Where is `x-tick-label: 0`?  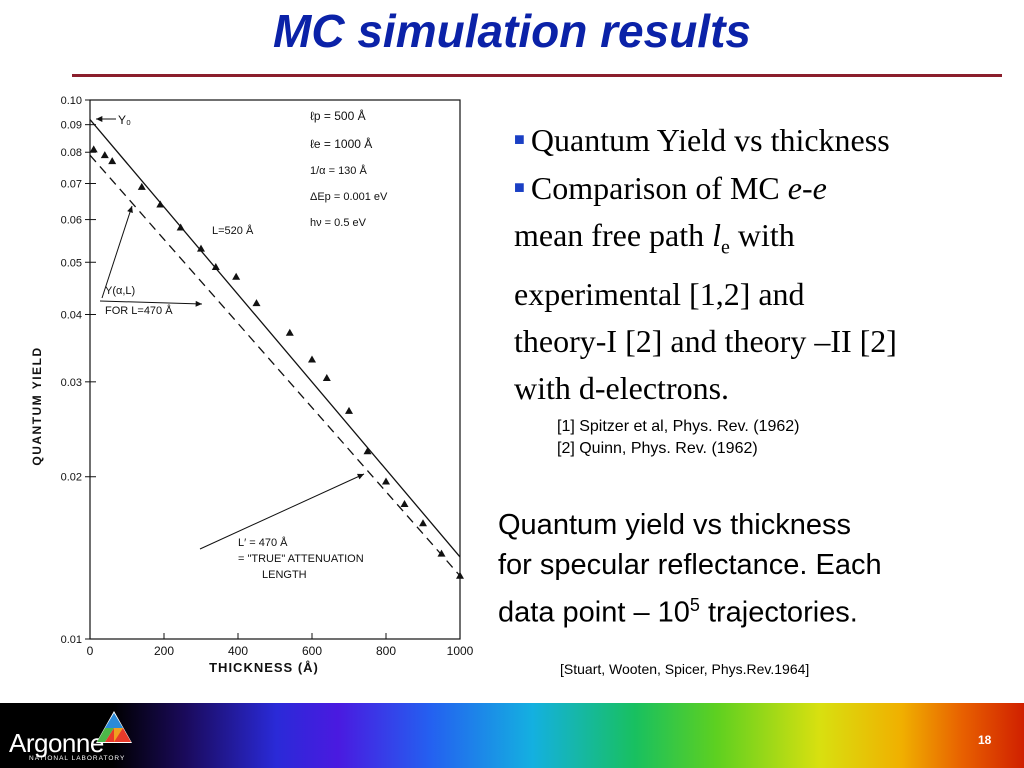
x-tick-label: 0 is located at coordinates (90, 651).